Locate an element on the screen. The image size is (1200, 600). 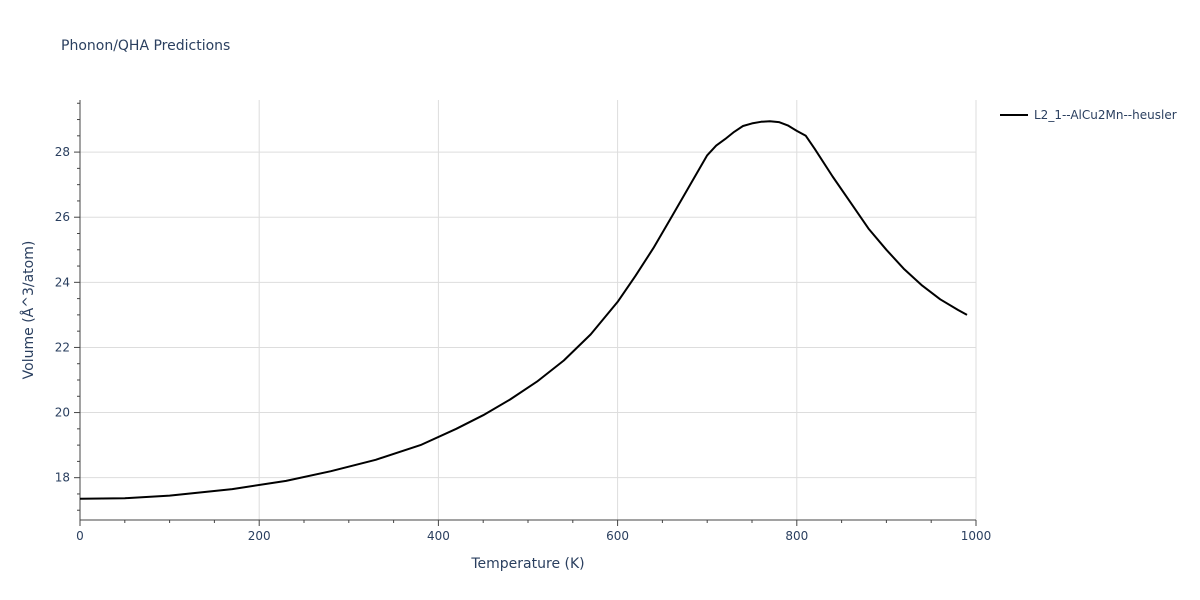
x-tick-label: 400 is located at coordinates (438, 536).